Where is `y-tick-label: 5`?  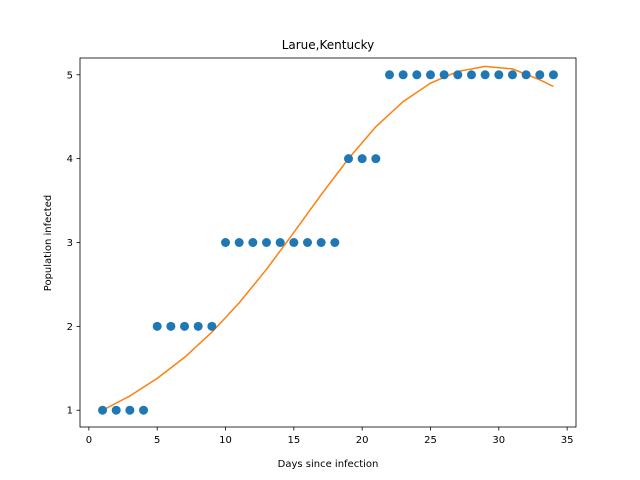
y-tick-label: 5 is located at coordinates (70, 75).